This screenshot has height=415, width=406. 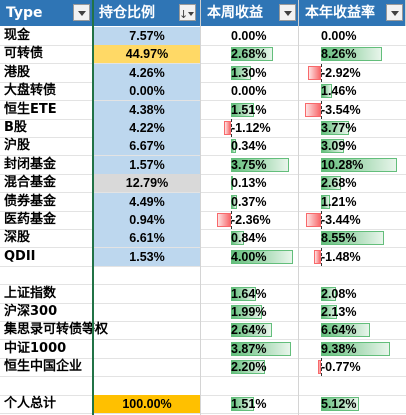 What do you see at coordinates (147, 72) in the screenshot?
I see `ratio-cell: 4.26%` at bounding box center [147, 72].